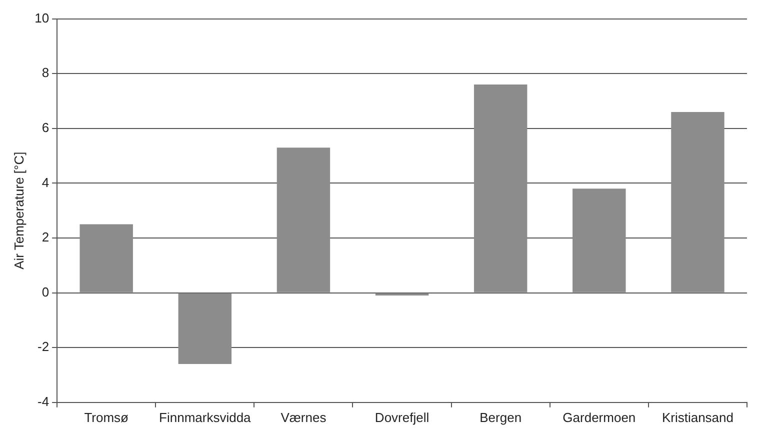 This screenshot has height=437, width=765. I want to click on y-axis-title: Air Temperature [°C], so click(18, 211).